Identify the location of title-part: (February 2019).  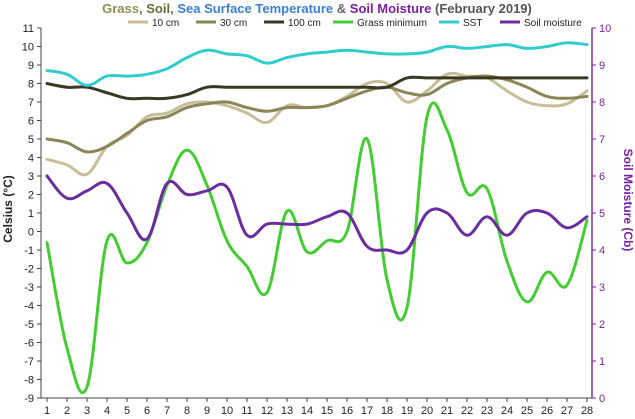
(481, 8).